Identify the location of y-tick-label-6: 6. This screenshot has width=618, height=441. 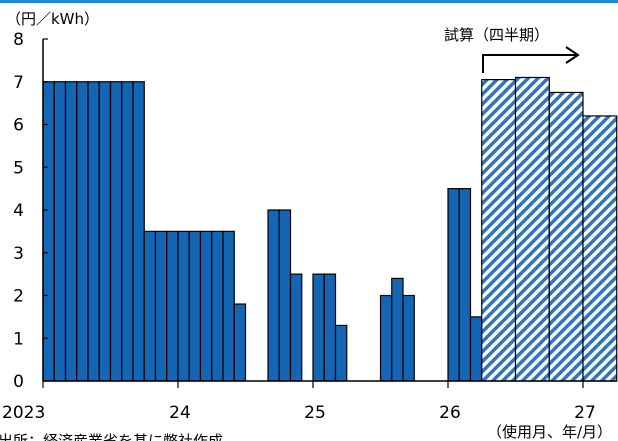
(18, 126).